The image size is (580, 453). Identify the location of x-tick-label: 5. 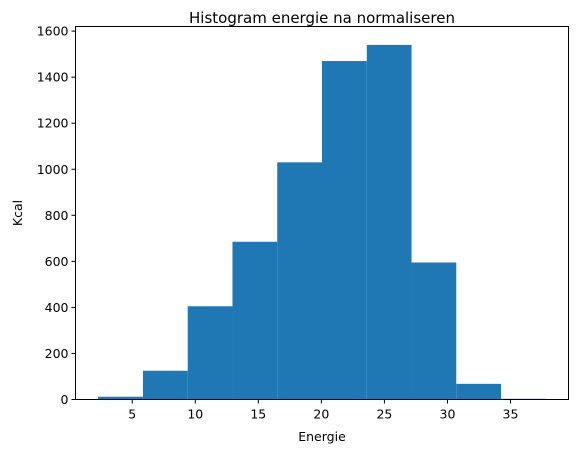
(132, 414).